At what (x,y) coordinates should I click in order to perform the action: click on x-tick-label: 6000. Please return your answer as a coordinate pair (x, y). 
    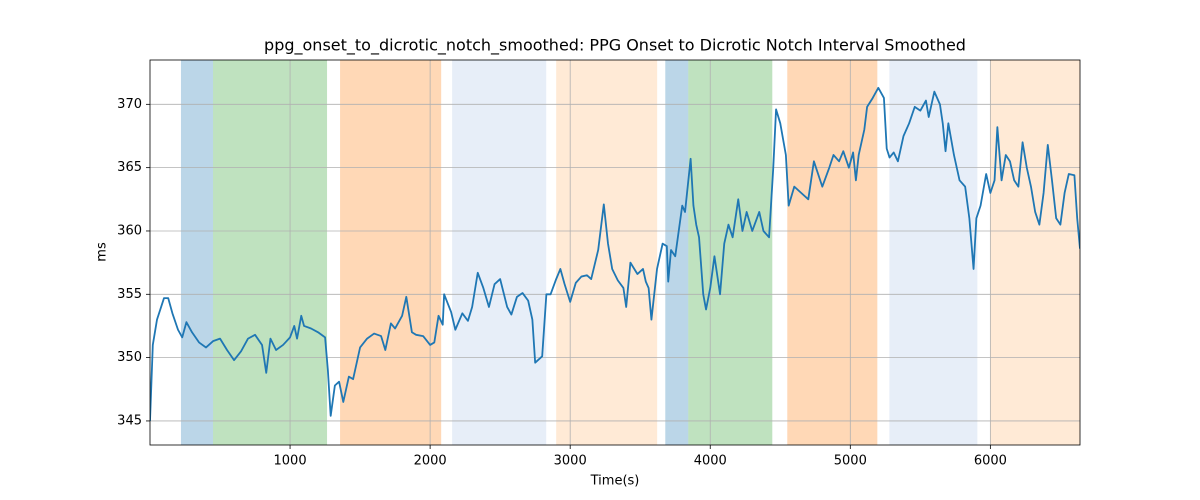
    Looking at the image, I should click on (990, 461).